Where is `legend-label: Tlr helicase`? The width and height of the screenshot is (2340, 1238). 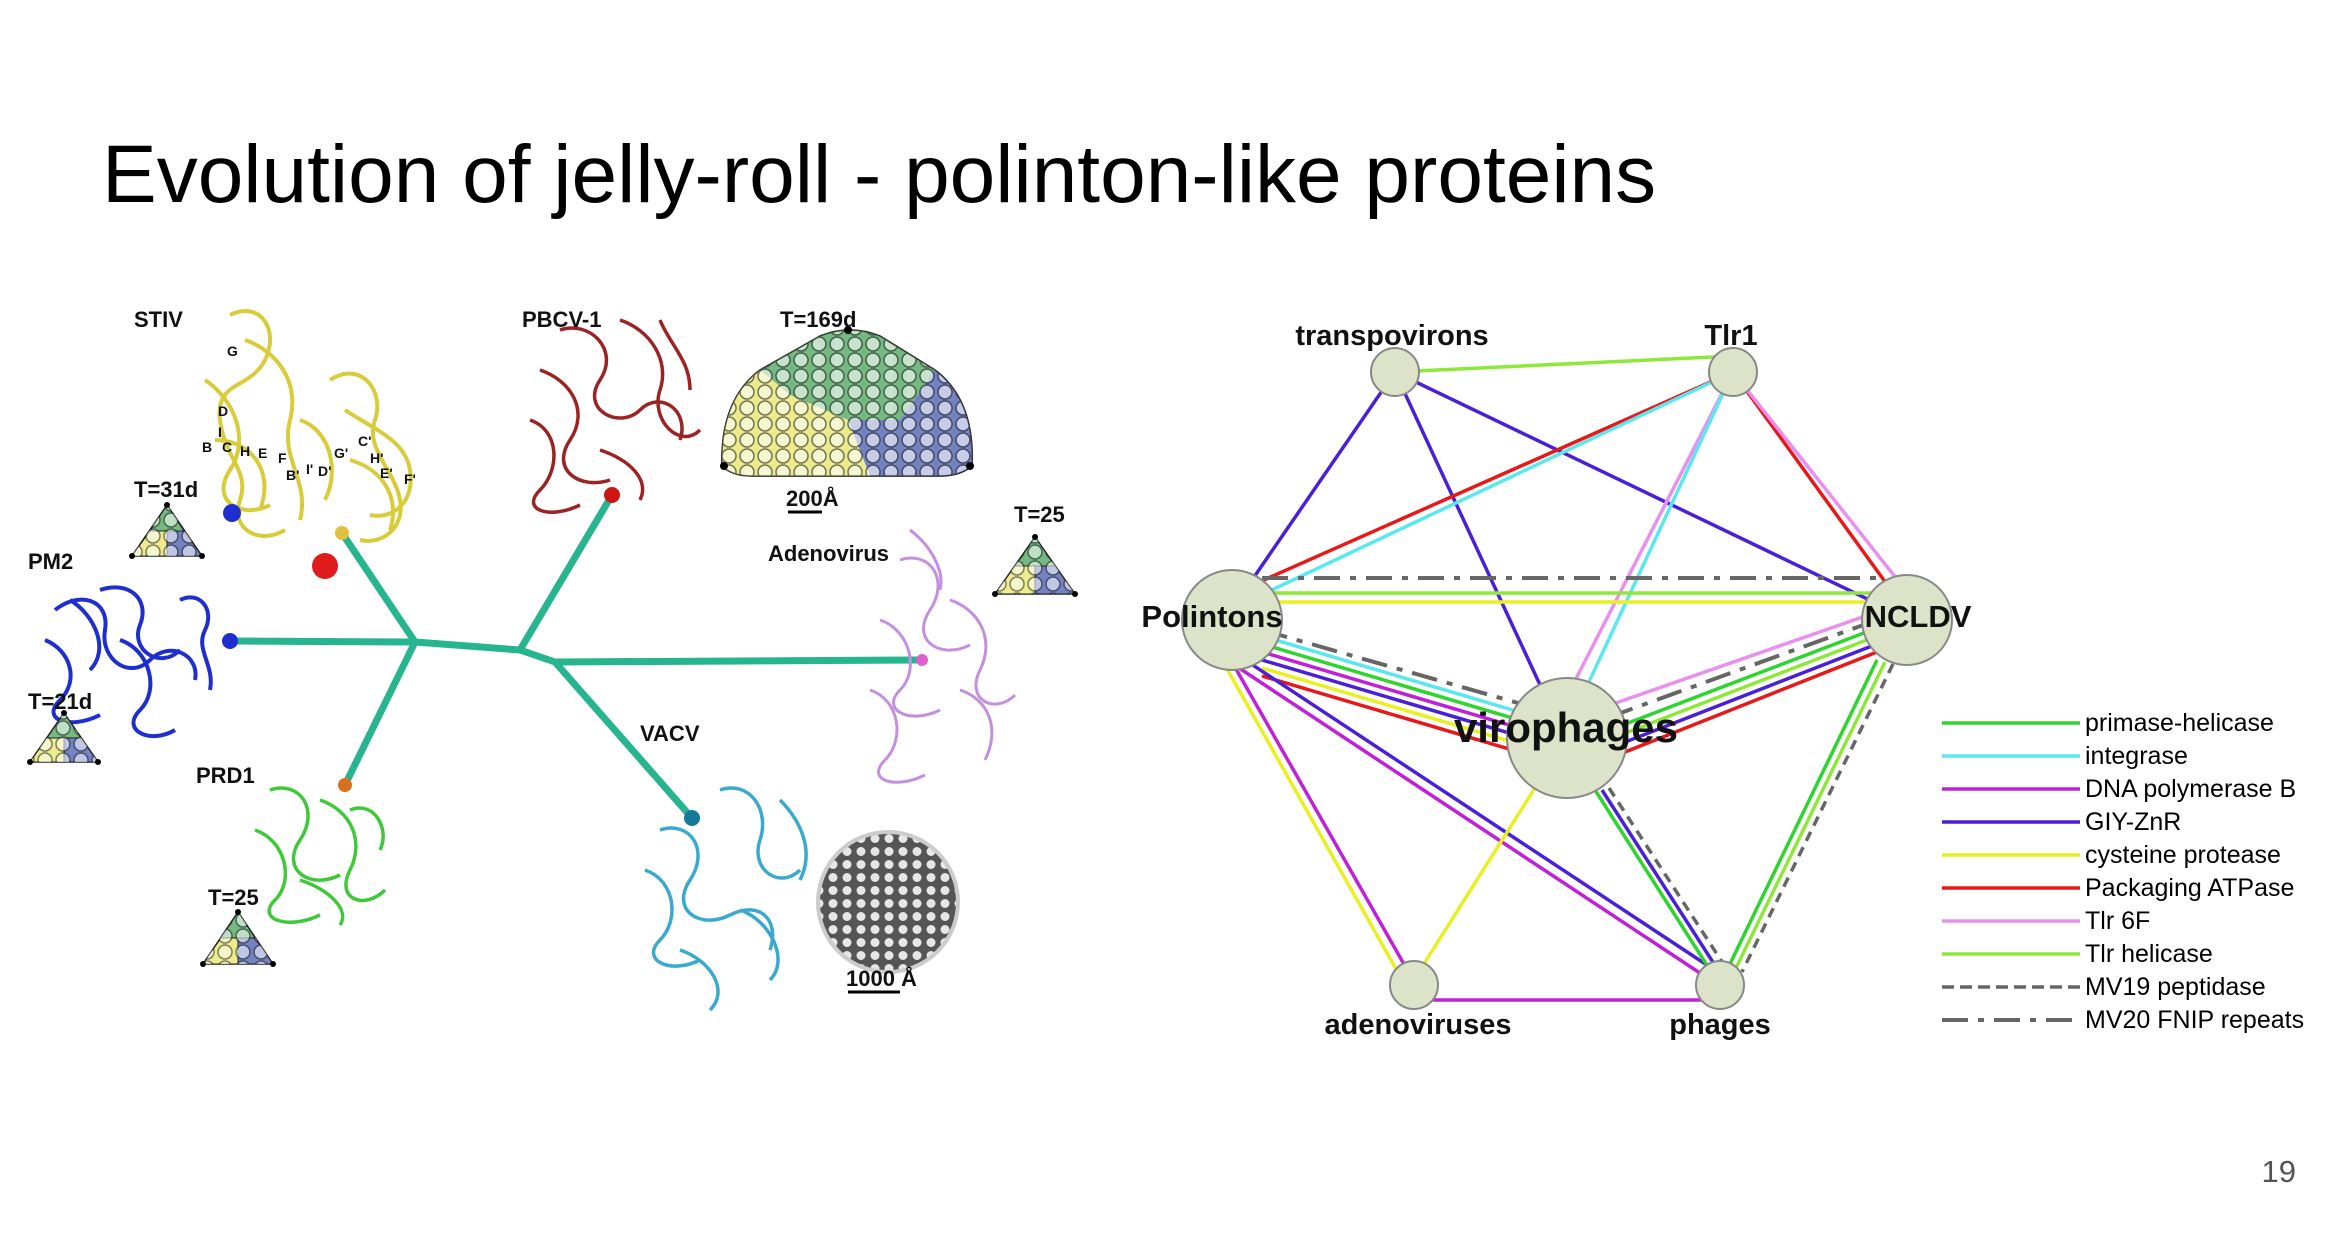
legend-label: Tlr helicase is located at coordinates (2149, 954).